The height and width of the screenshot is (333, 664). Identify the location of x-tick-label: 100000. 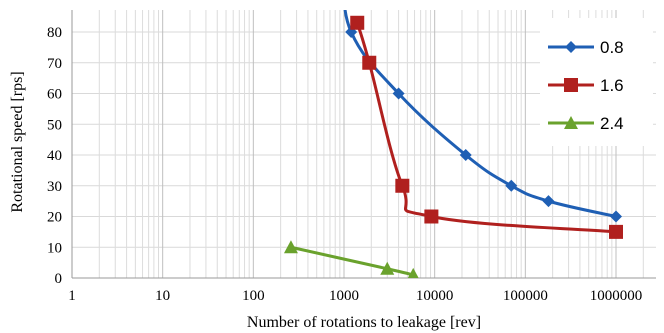
(525, 296).